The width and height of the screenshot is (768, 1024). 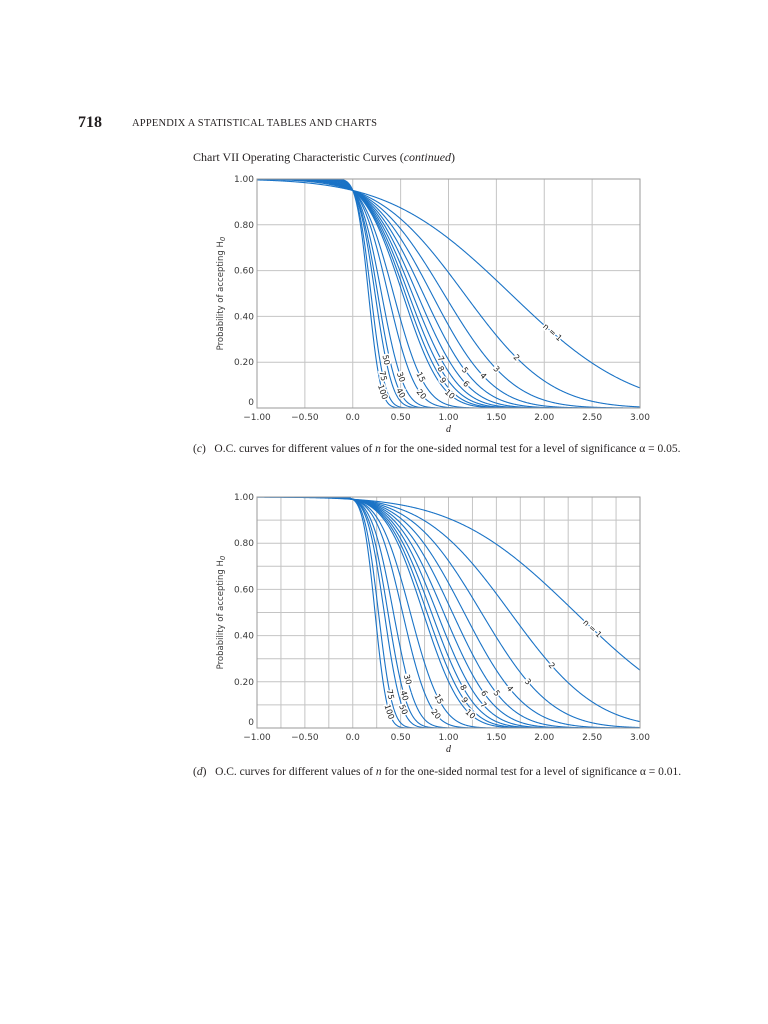 What do you see at coordinates (90, 122) in the screenshot?
I see `page-number: 718` at bounding box center [90, 122].